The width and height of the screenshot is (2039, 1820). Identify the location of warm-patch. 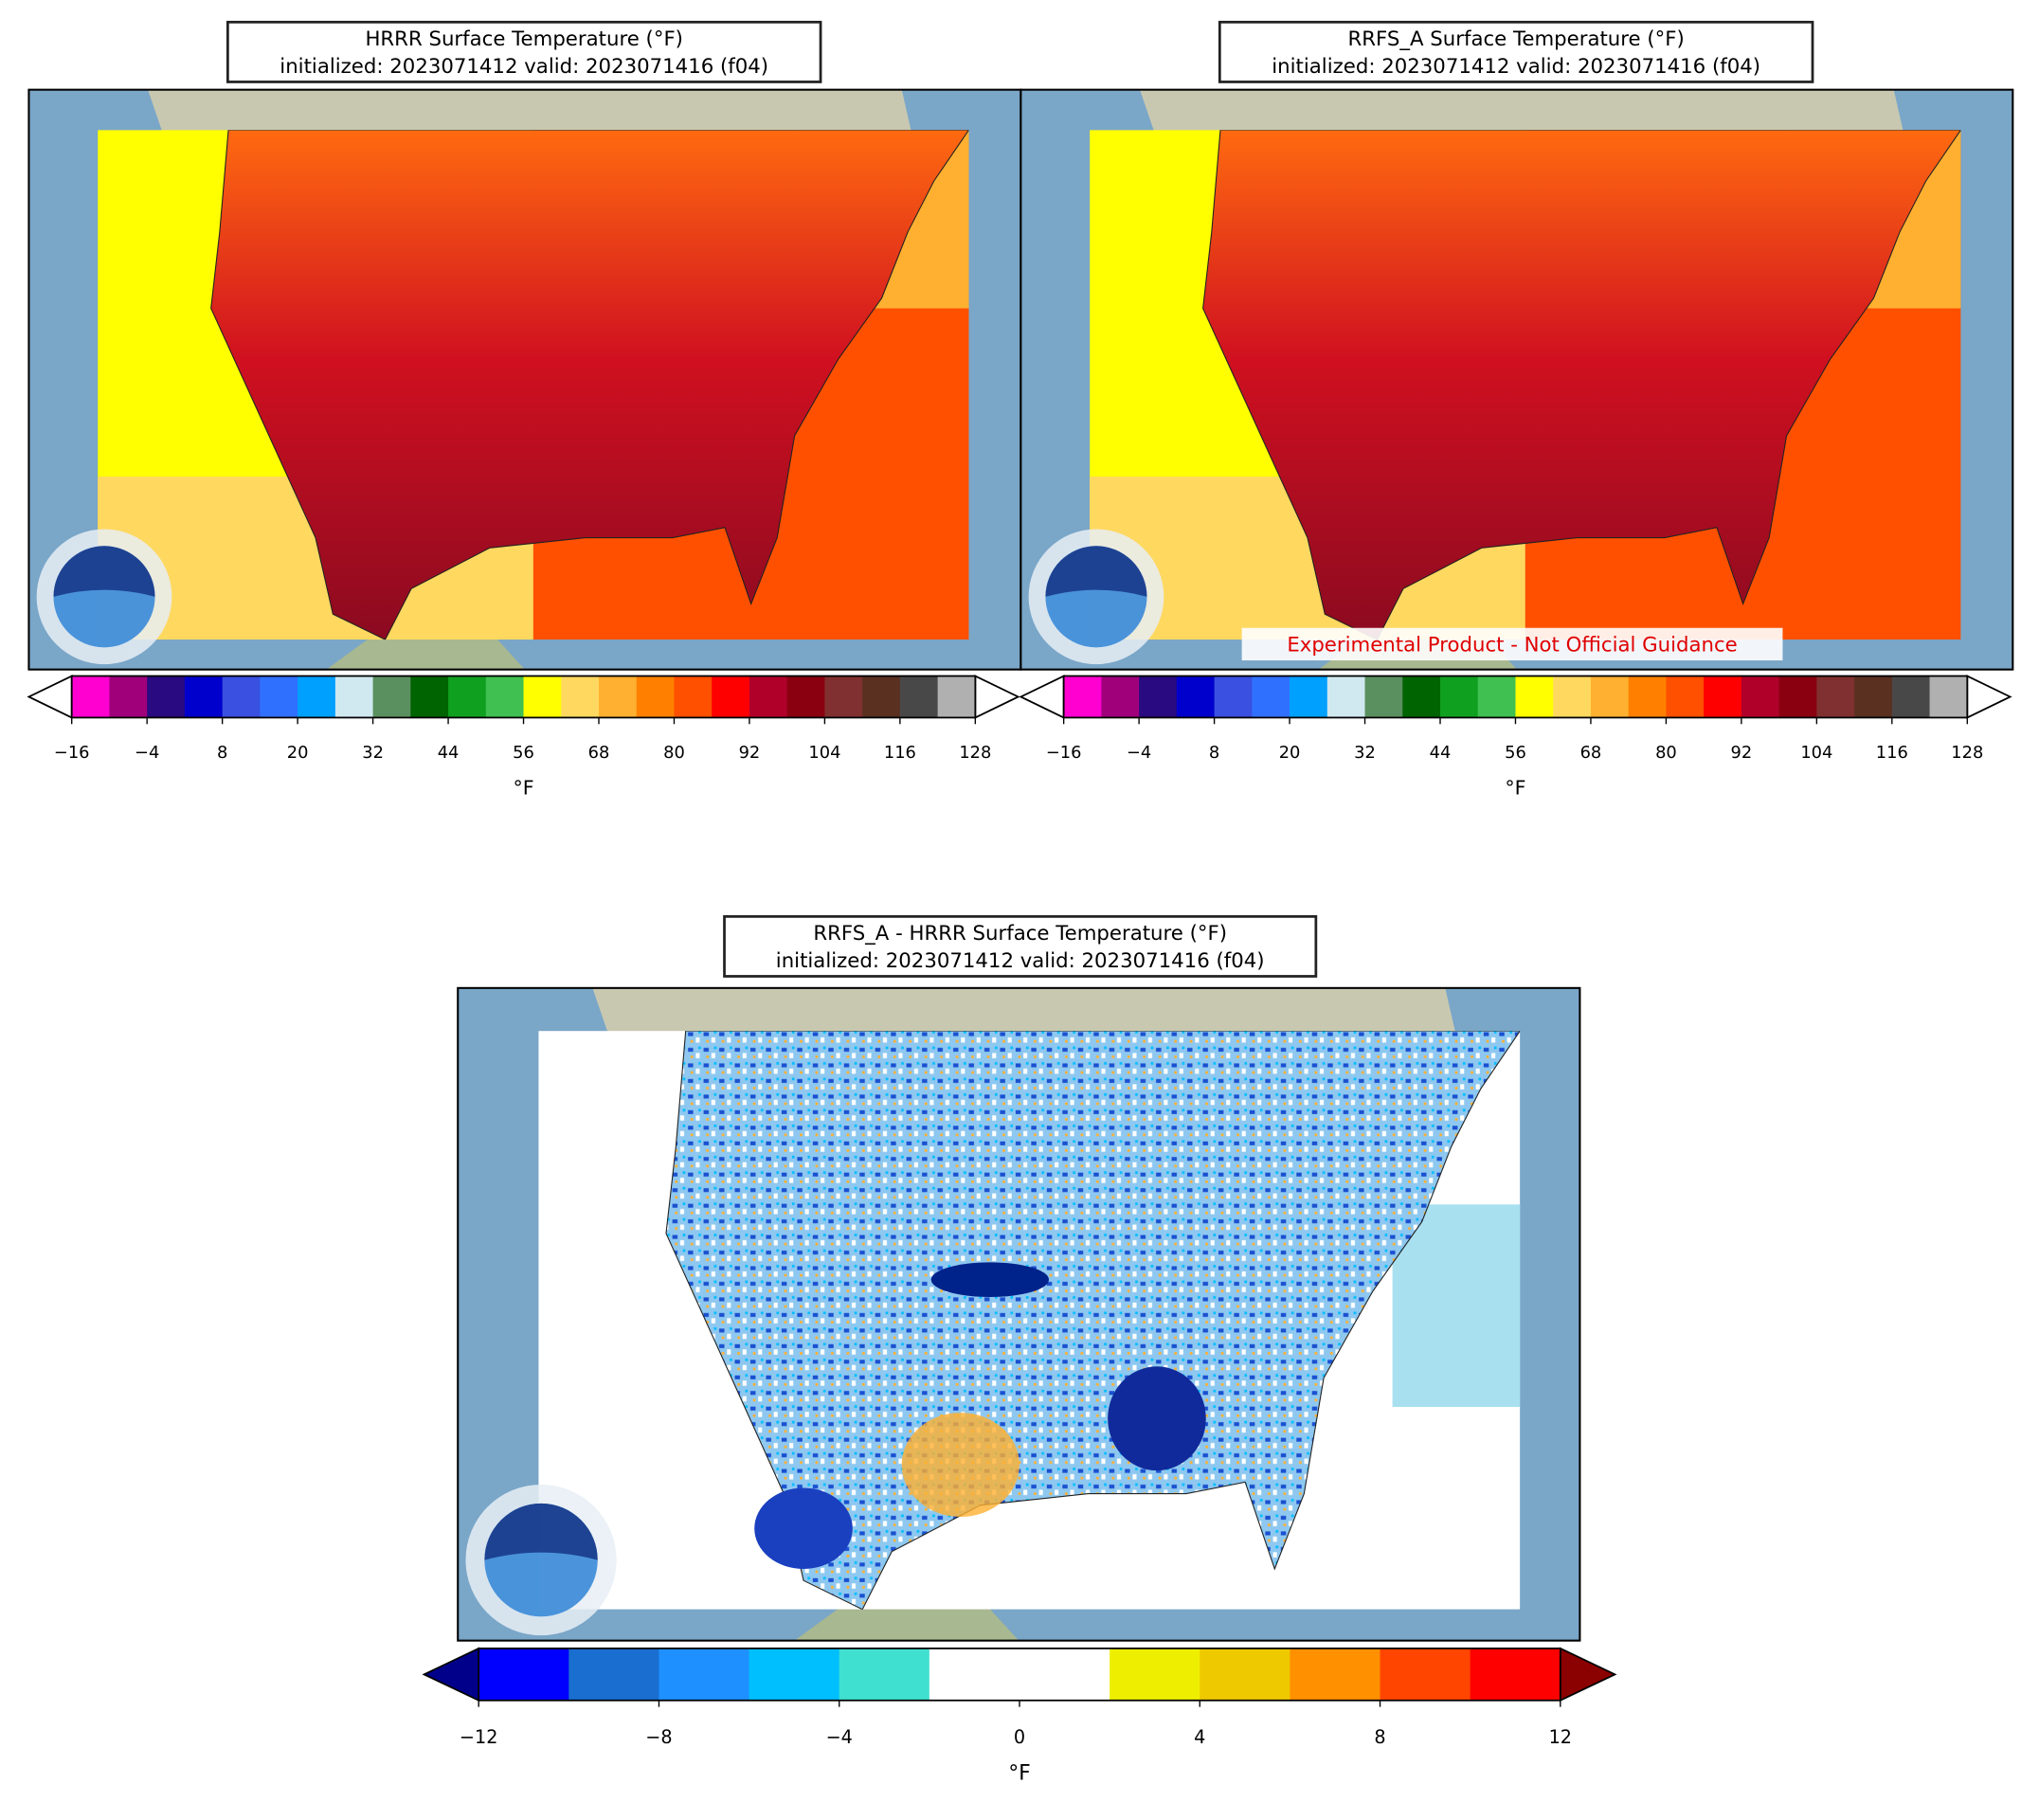
(960, 1465).